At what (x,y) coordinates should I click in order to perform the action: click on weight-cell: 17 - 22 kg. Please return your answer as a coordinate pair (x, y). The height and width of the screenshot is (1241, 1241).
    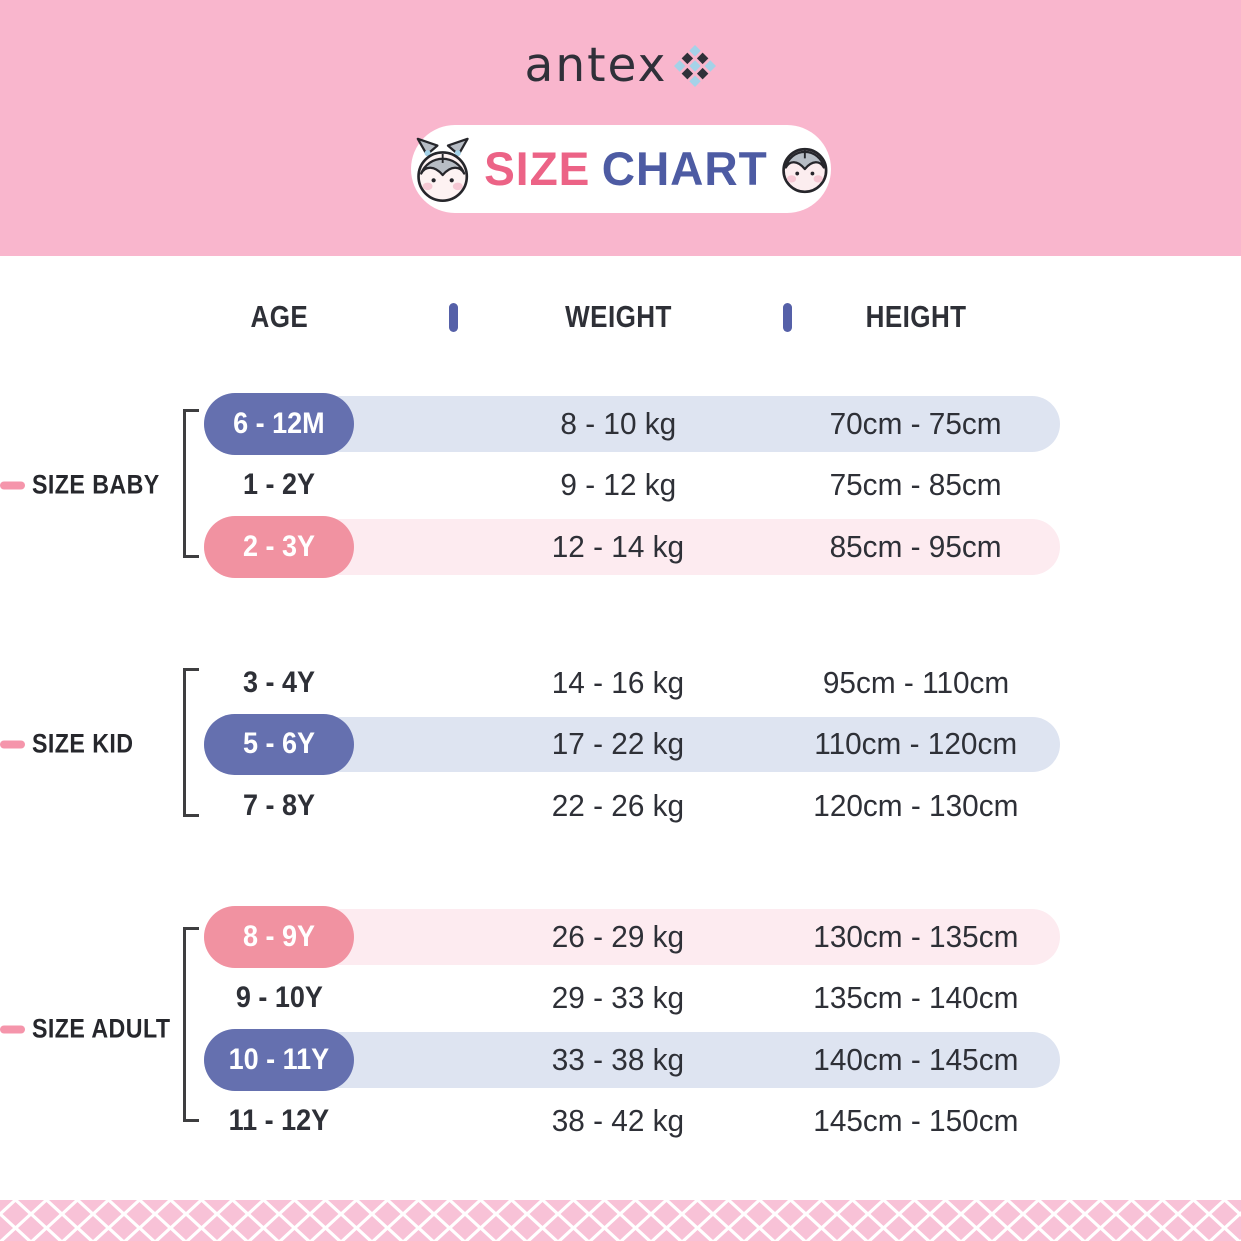
    Looking at the image, I should click on (618, 745).